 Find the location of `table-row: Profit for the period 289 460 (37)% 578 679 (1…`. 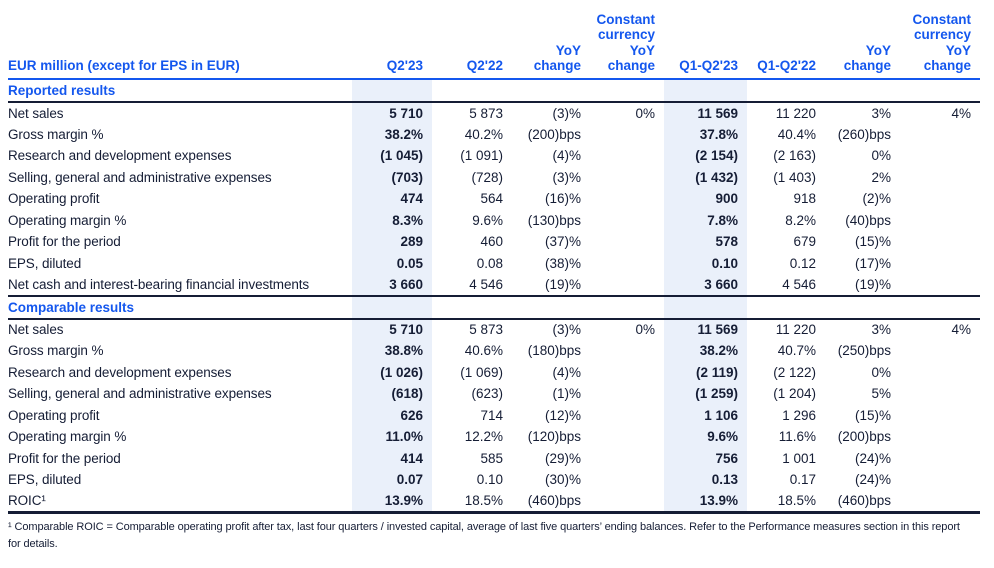

table-row: Profit for the period 289 460 (37)% 578 679 (1… is located at coordinates (494, 242).